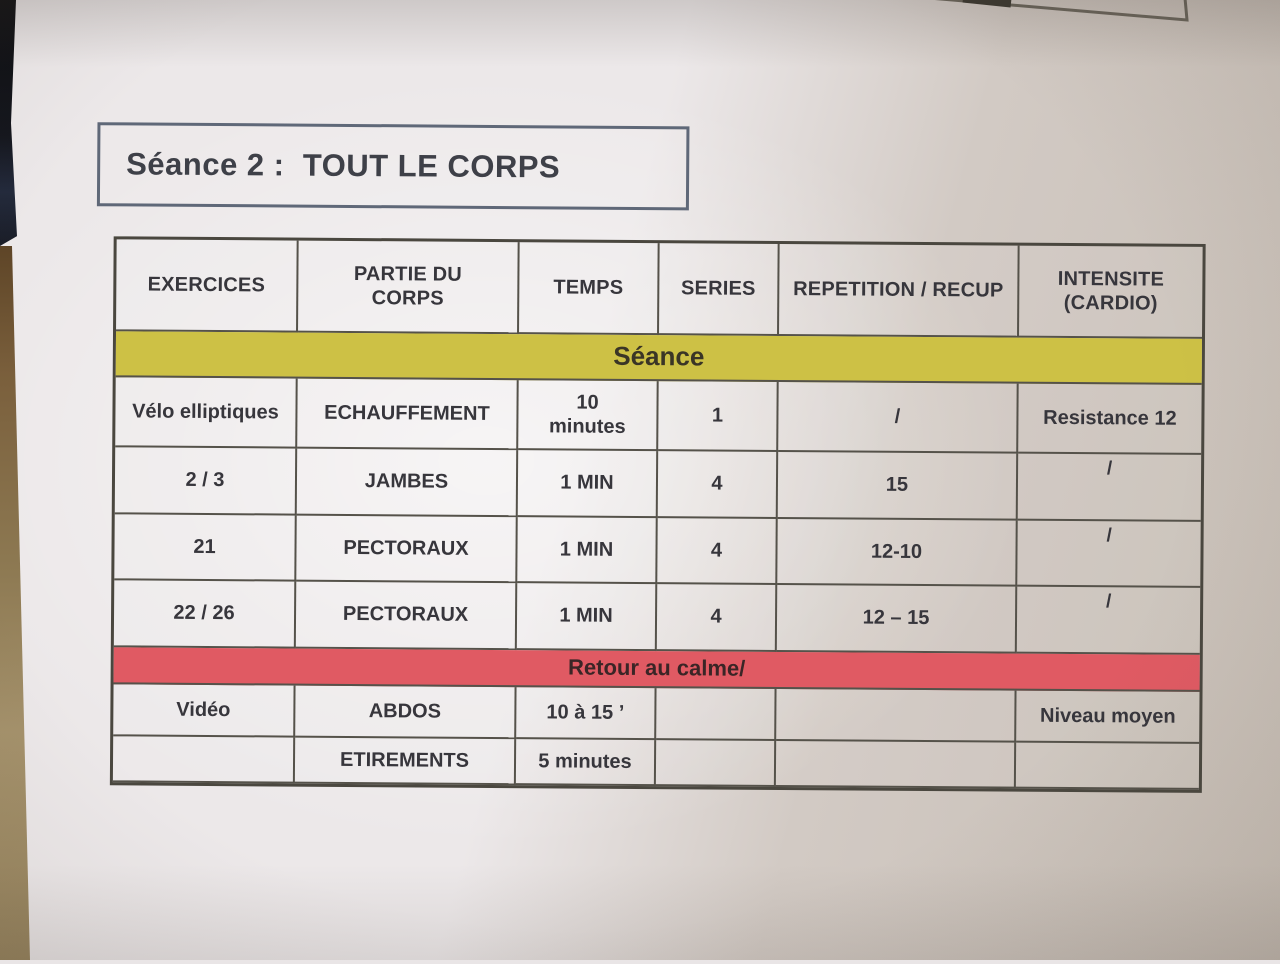 The image size is (1280, 964). Describe the element at coordinates (1108, 717) in the screenshot. I see `table-cell: Niveau moyen` at that location.